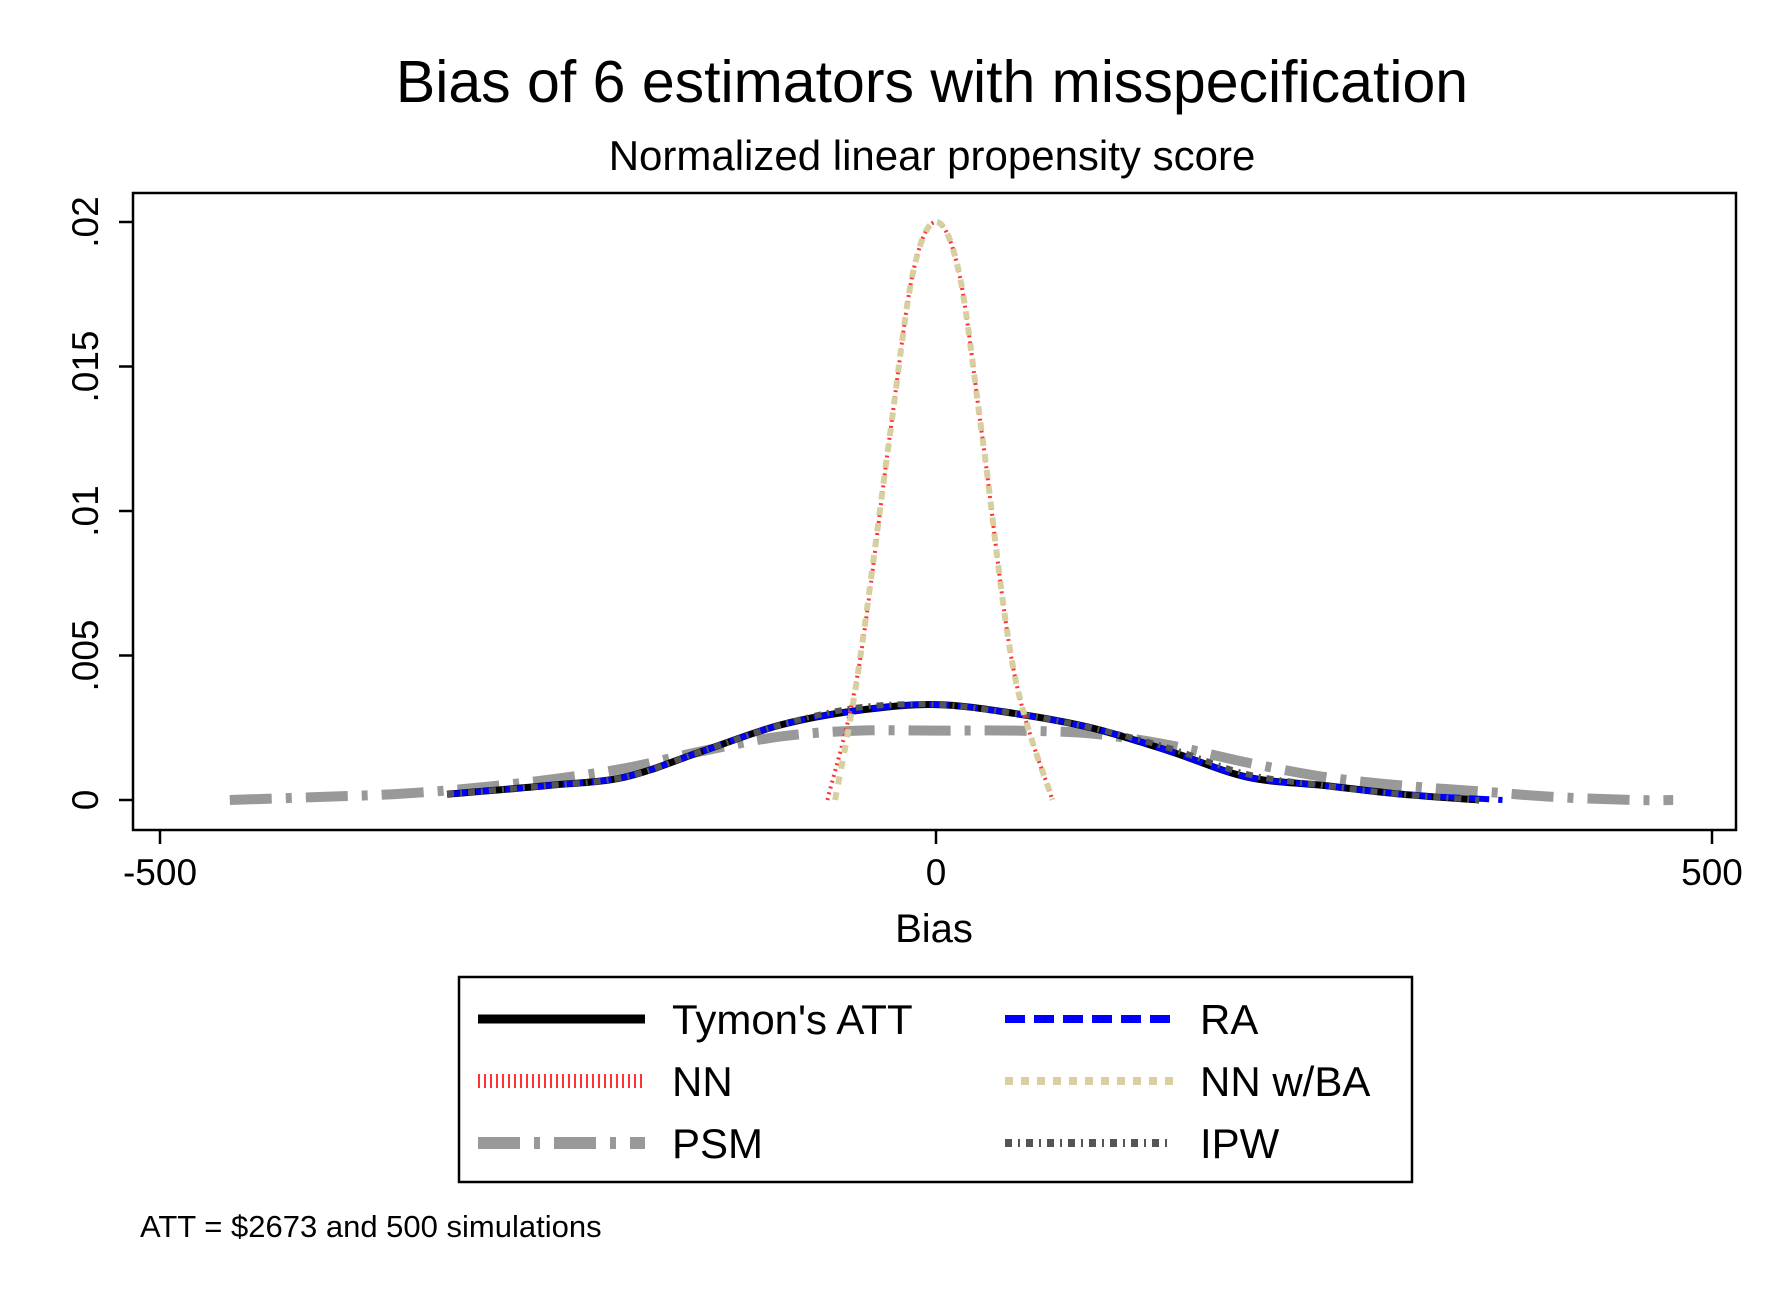 This screenshot has height=1292, width=1776. What do you see at coordinates (934, 929) in the screenshot?
I see `x-axis-label: Bias` at bounding box center [934, 929].